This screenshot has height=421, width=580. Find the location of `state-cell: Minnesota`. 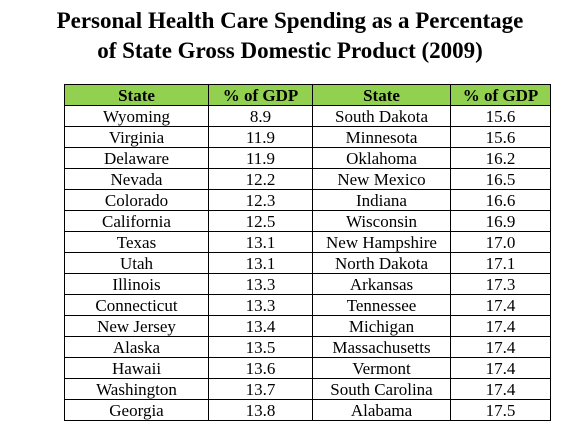

state-cell: Minnesota is located at coordinates (381, 137).